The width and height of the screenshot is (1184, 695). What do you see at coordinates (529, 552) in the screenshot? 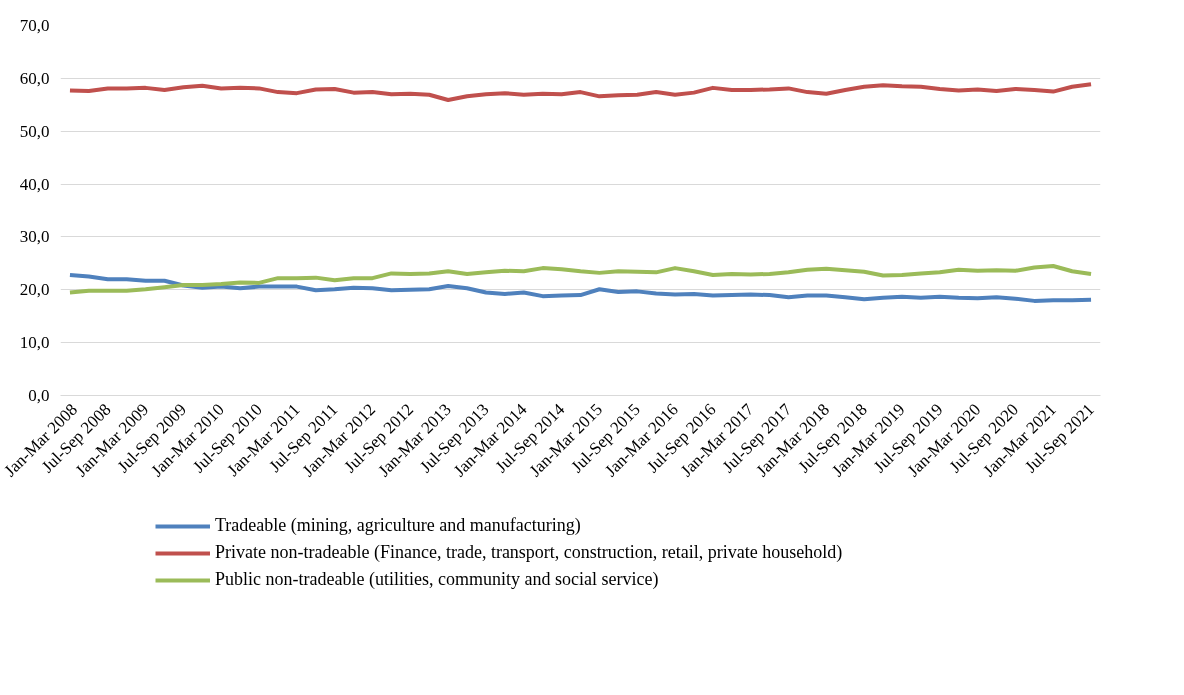
I see `legend-label: Private non-tradeable (Finance, trade, transport, construction, retail, private household)` at bounding box center [529, 552].